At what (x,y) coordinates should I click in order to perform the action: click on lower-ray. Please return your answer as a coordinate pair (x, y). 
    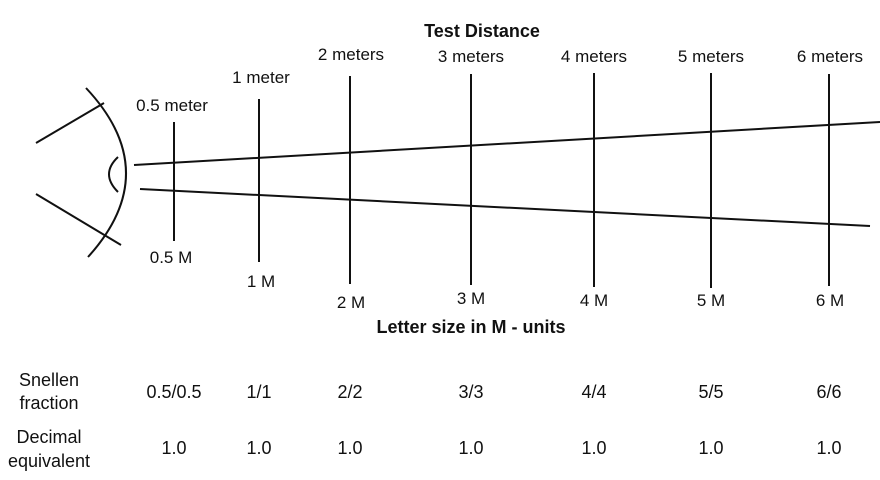
    Looking at the image, I should click on (505, 207).